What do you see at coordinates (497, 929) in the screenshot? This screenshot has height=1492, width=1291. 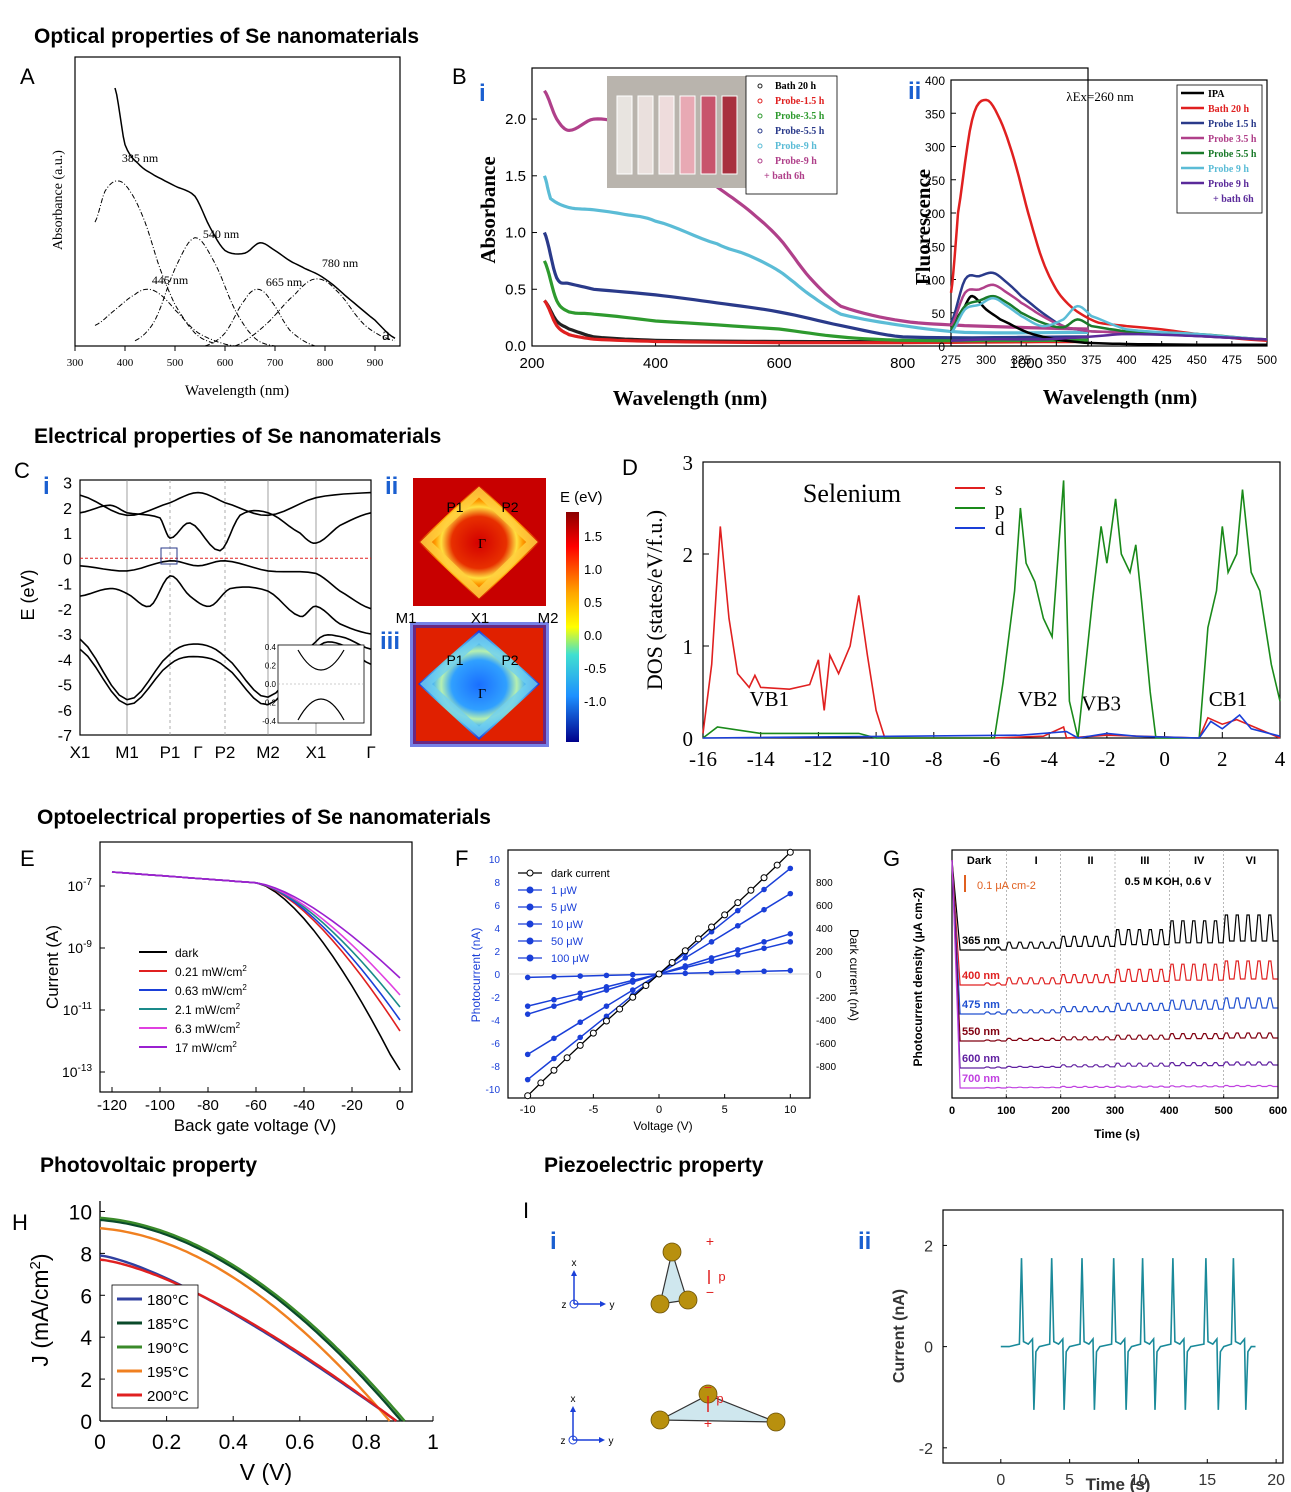 I see `y-tick-label: 4` at bounding box center [497, 929].